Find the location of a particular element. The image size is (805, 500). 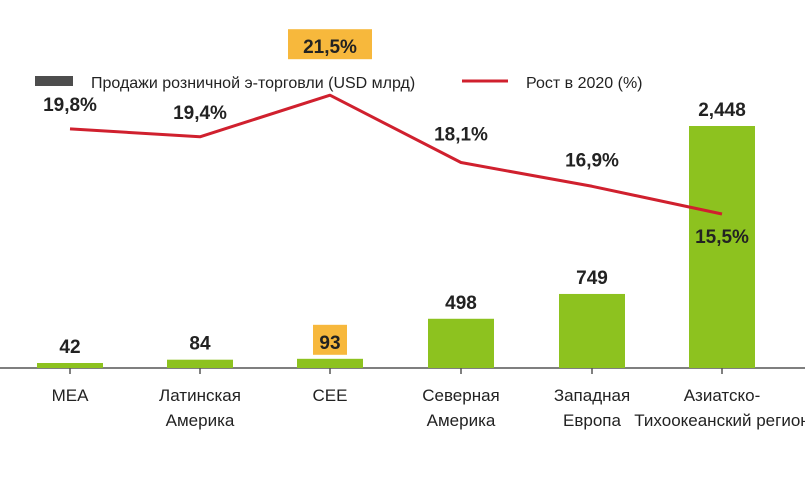

line-label-highlight is located at coordinates (330, 44).